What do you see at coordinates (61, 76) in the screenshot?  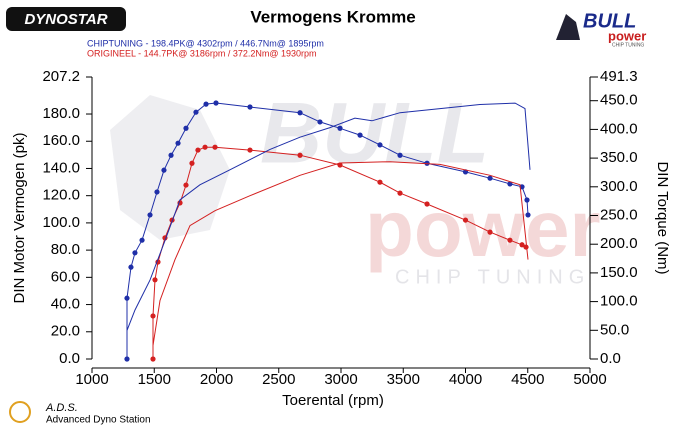 I see `y-tick-label: 207.2` at bounding box center [61, 76].